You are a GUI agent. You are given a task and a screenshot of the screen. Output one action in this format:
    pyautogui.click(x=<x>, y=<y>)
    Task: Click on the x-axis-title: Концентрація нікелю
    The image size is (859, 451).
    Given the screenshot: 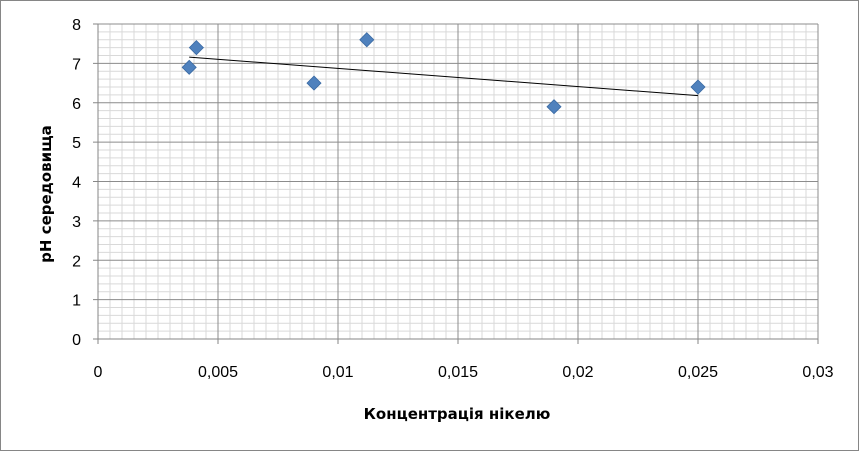 What is the action you would take?
    pyautogui.click(x=457, y=414)
    